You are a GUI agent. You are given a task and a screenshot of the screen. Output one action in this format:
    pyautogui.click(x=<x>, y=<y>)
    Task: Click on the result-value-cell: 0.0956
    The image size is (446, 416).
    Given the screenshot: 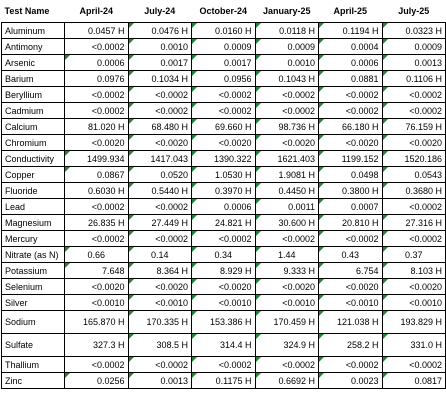 What is the action you would take?
    pyautogui.click(x=223, y=78)
    